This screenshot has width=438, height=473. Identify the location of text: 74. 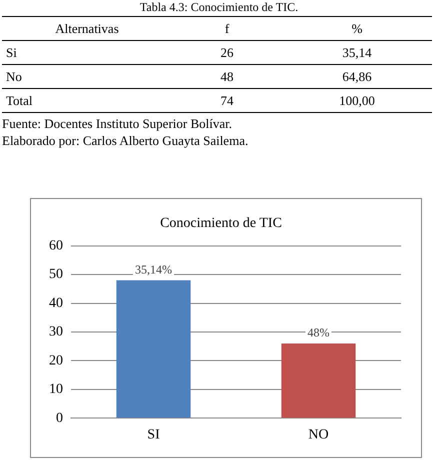
(227, 100).